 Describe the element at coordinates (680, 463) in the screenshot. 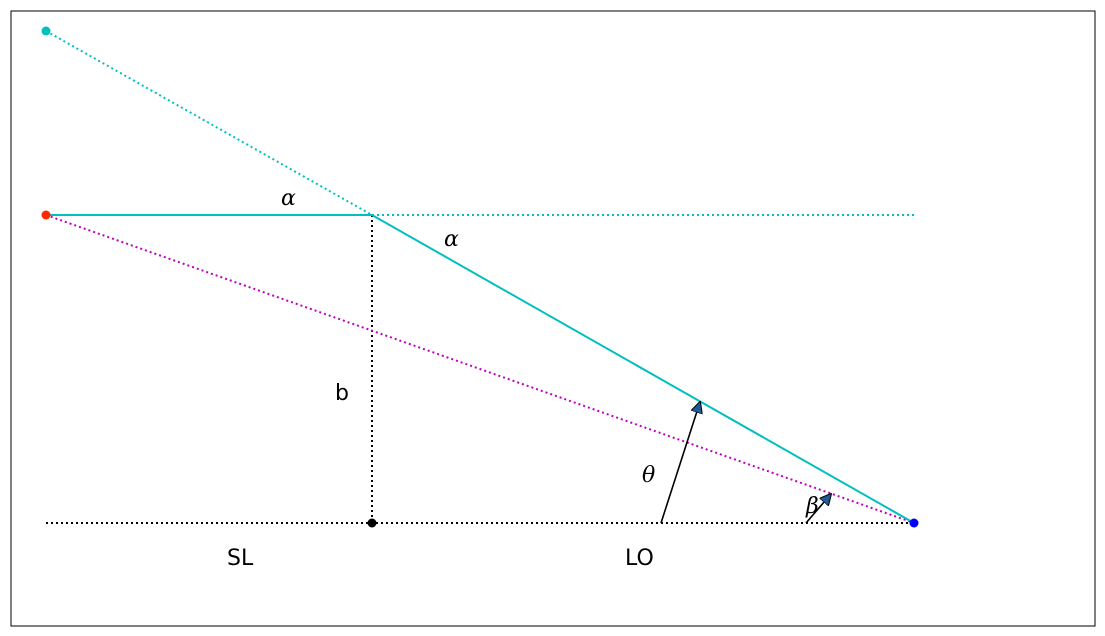

I see `theta-arrow` at that location.